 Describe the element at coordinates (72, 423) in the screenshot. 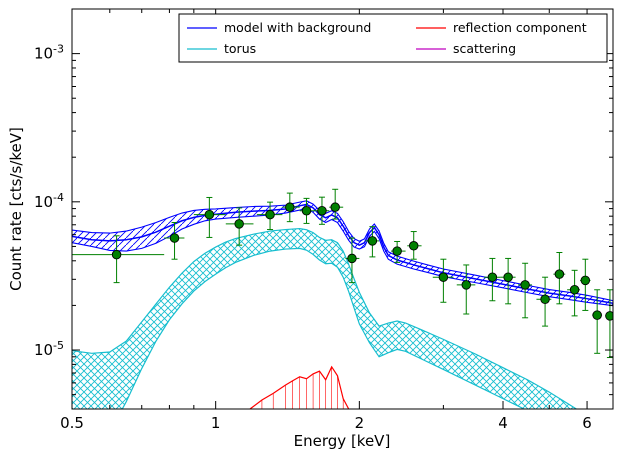

I see `x-tick-label: 0.5` at that location.